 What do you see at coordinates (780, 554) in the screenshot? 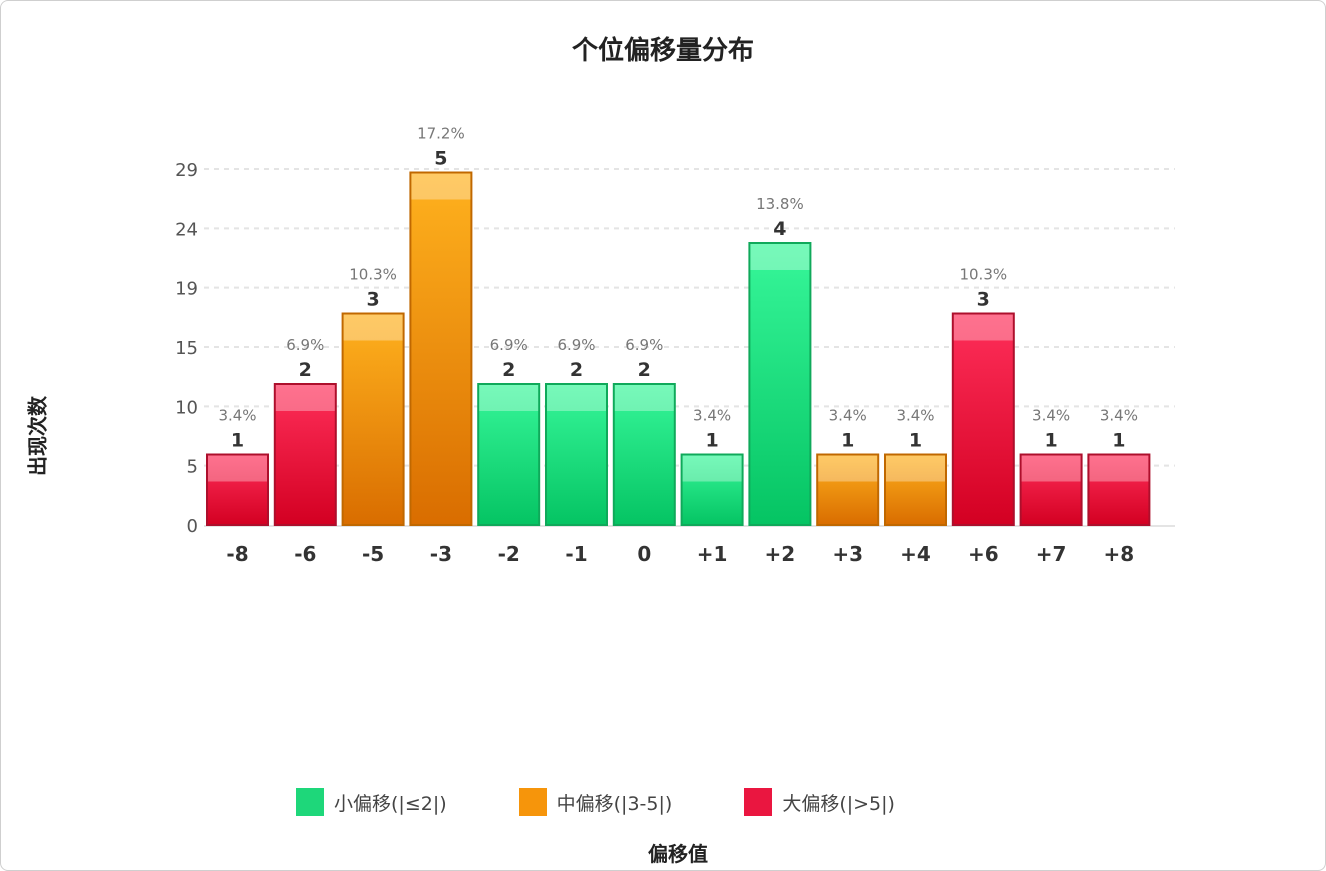
I see `x-tick-label: +2` at bounding box center [780, 554].